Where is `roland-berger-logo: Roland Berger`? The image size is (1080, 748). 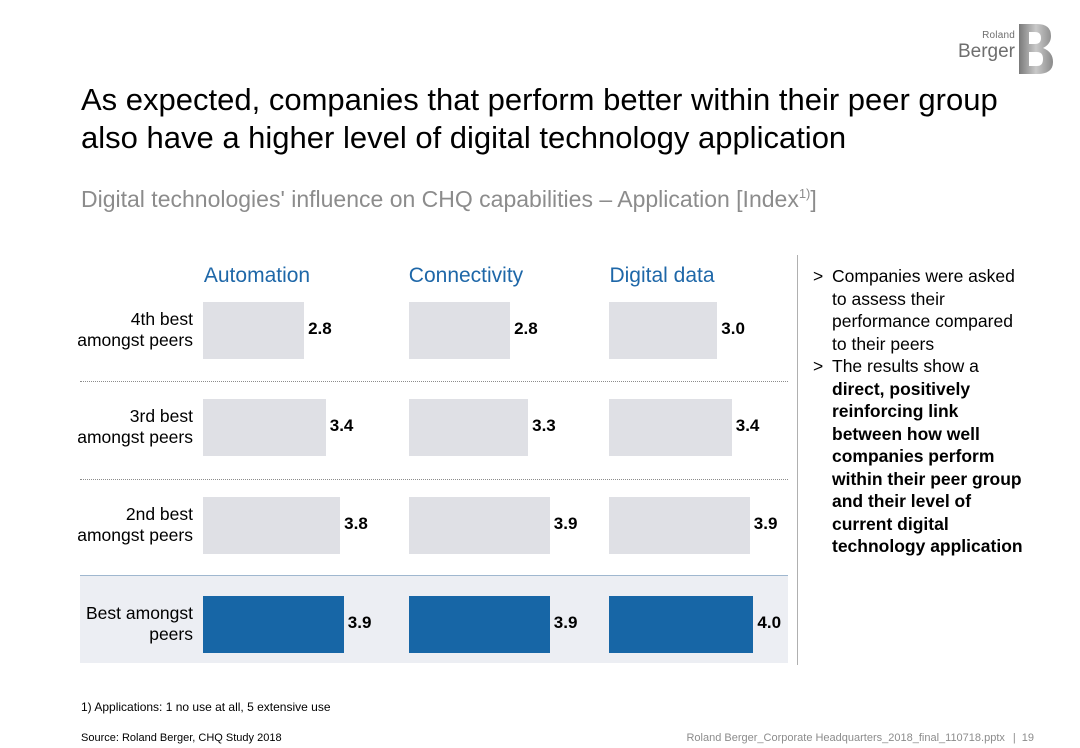
roland-berger-logo: Roland Berger is located at coordinates (1002, 49).